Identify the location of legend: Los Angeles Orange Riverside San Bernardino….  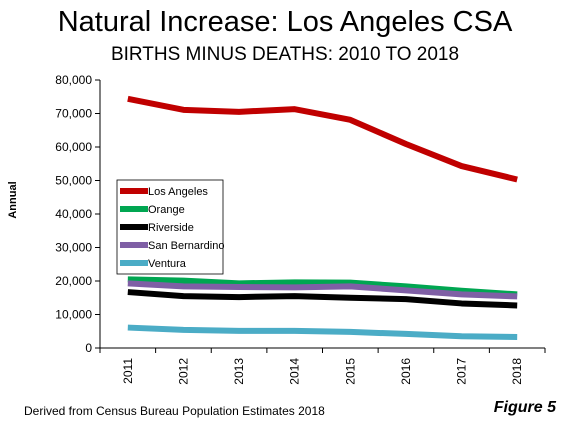
(170, 227).